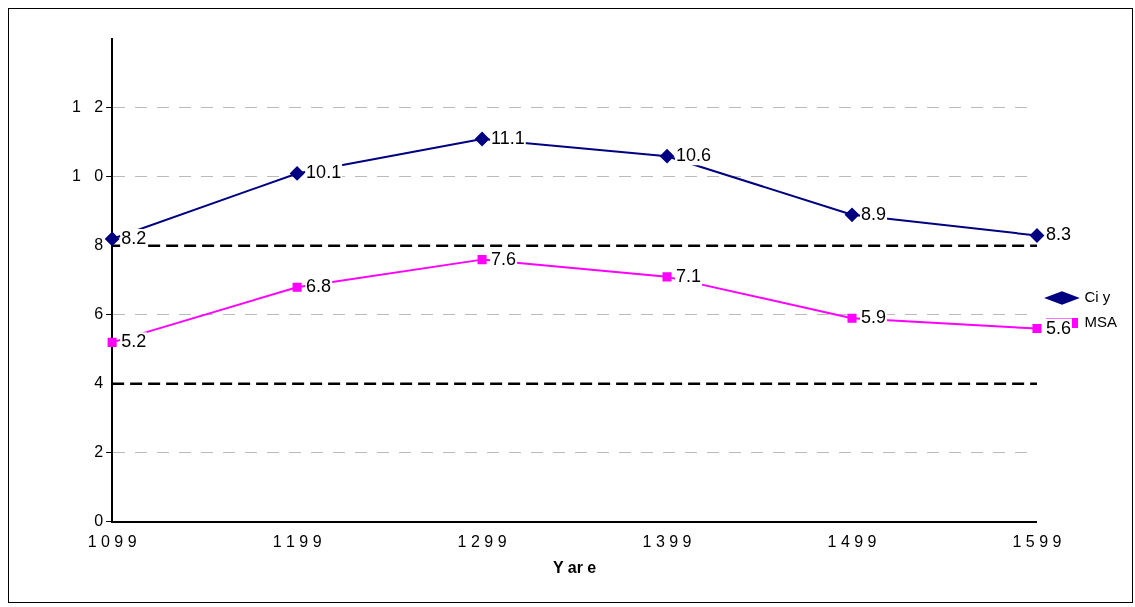 The image size is (1135, 607). Describe the element at coordinates (1101, 322) in the screenshot. I see `legend-label: MSA` at that location.